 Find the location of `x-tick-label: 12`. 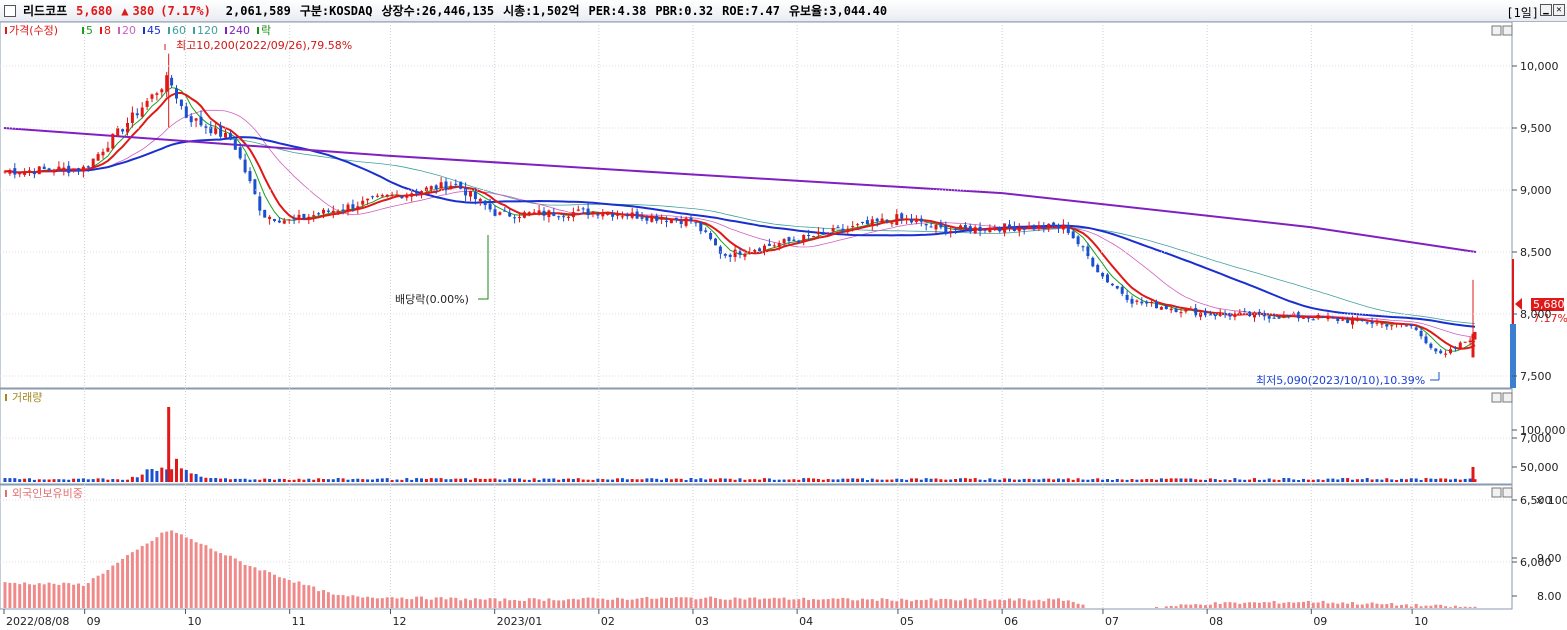

x-tick-label: 12 is located at coordinates (399, 621).